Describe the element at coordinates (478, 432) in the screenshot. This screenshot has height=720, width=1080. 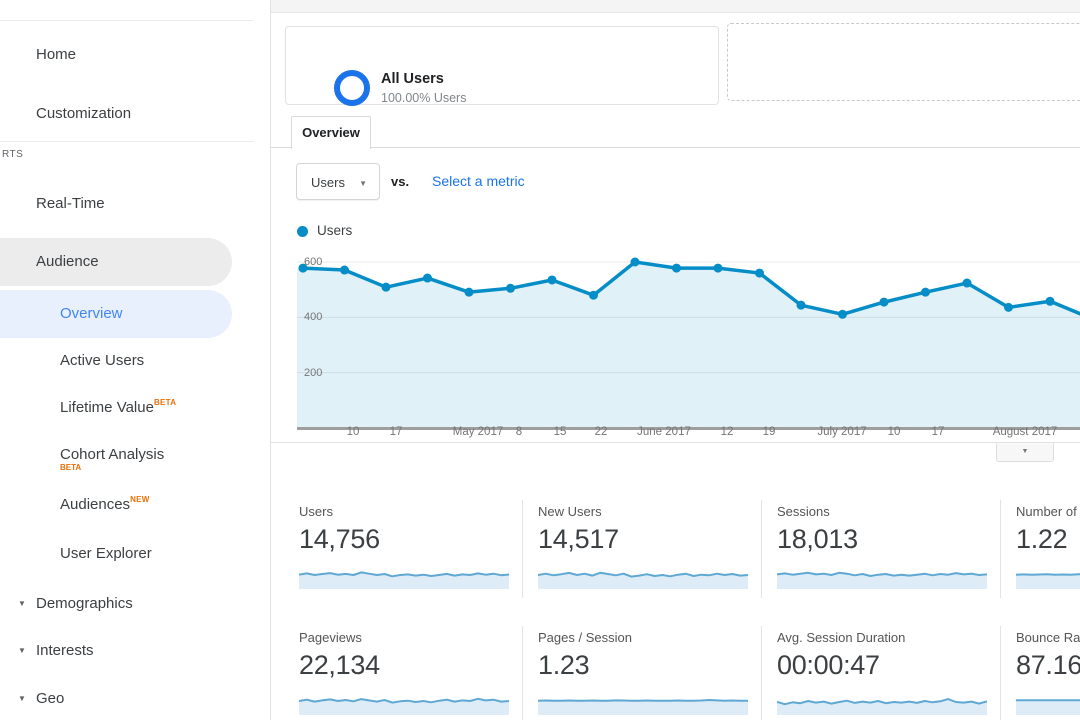
I see `x-axis-tick: May 2017` at that location.